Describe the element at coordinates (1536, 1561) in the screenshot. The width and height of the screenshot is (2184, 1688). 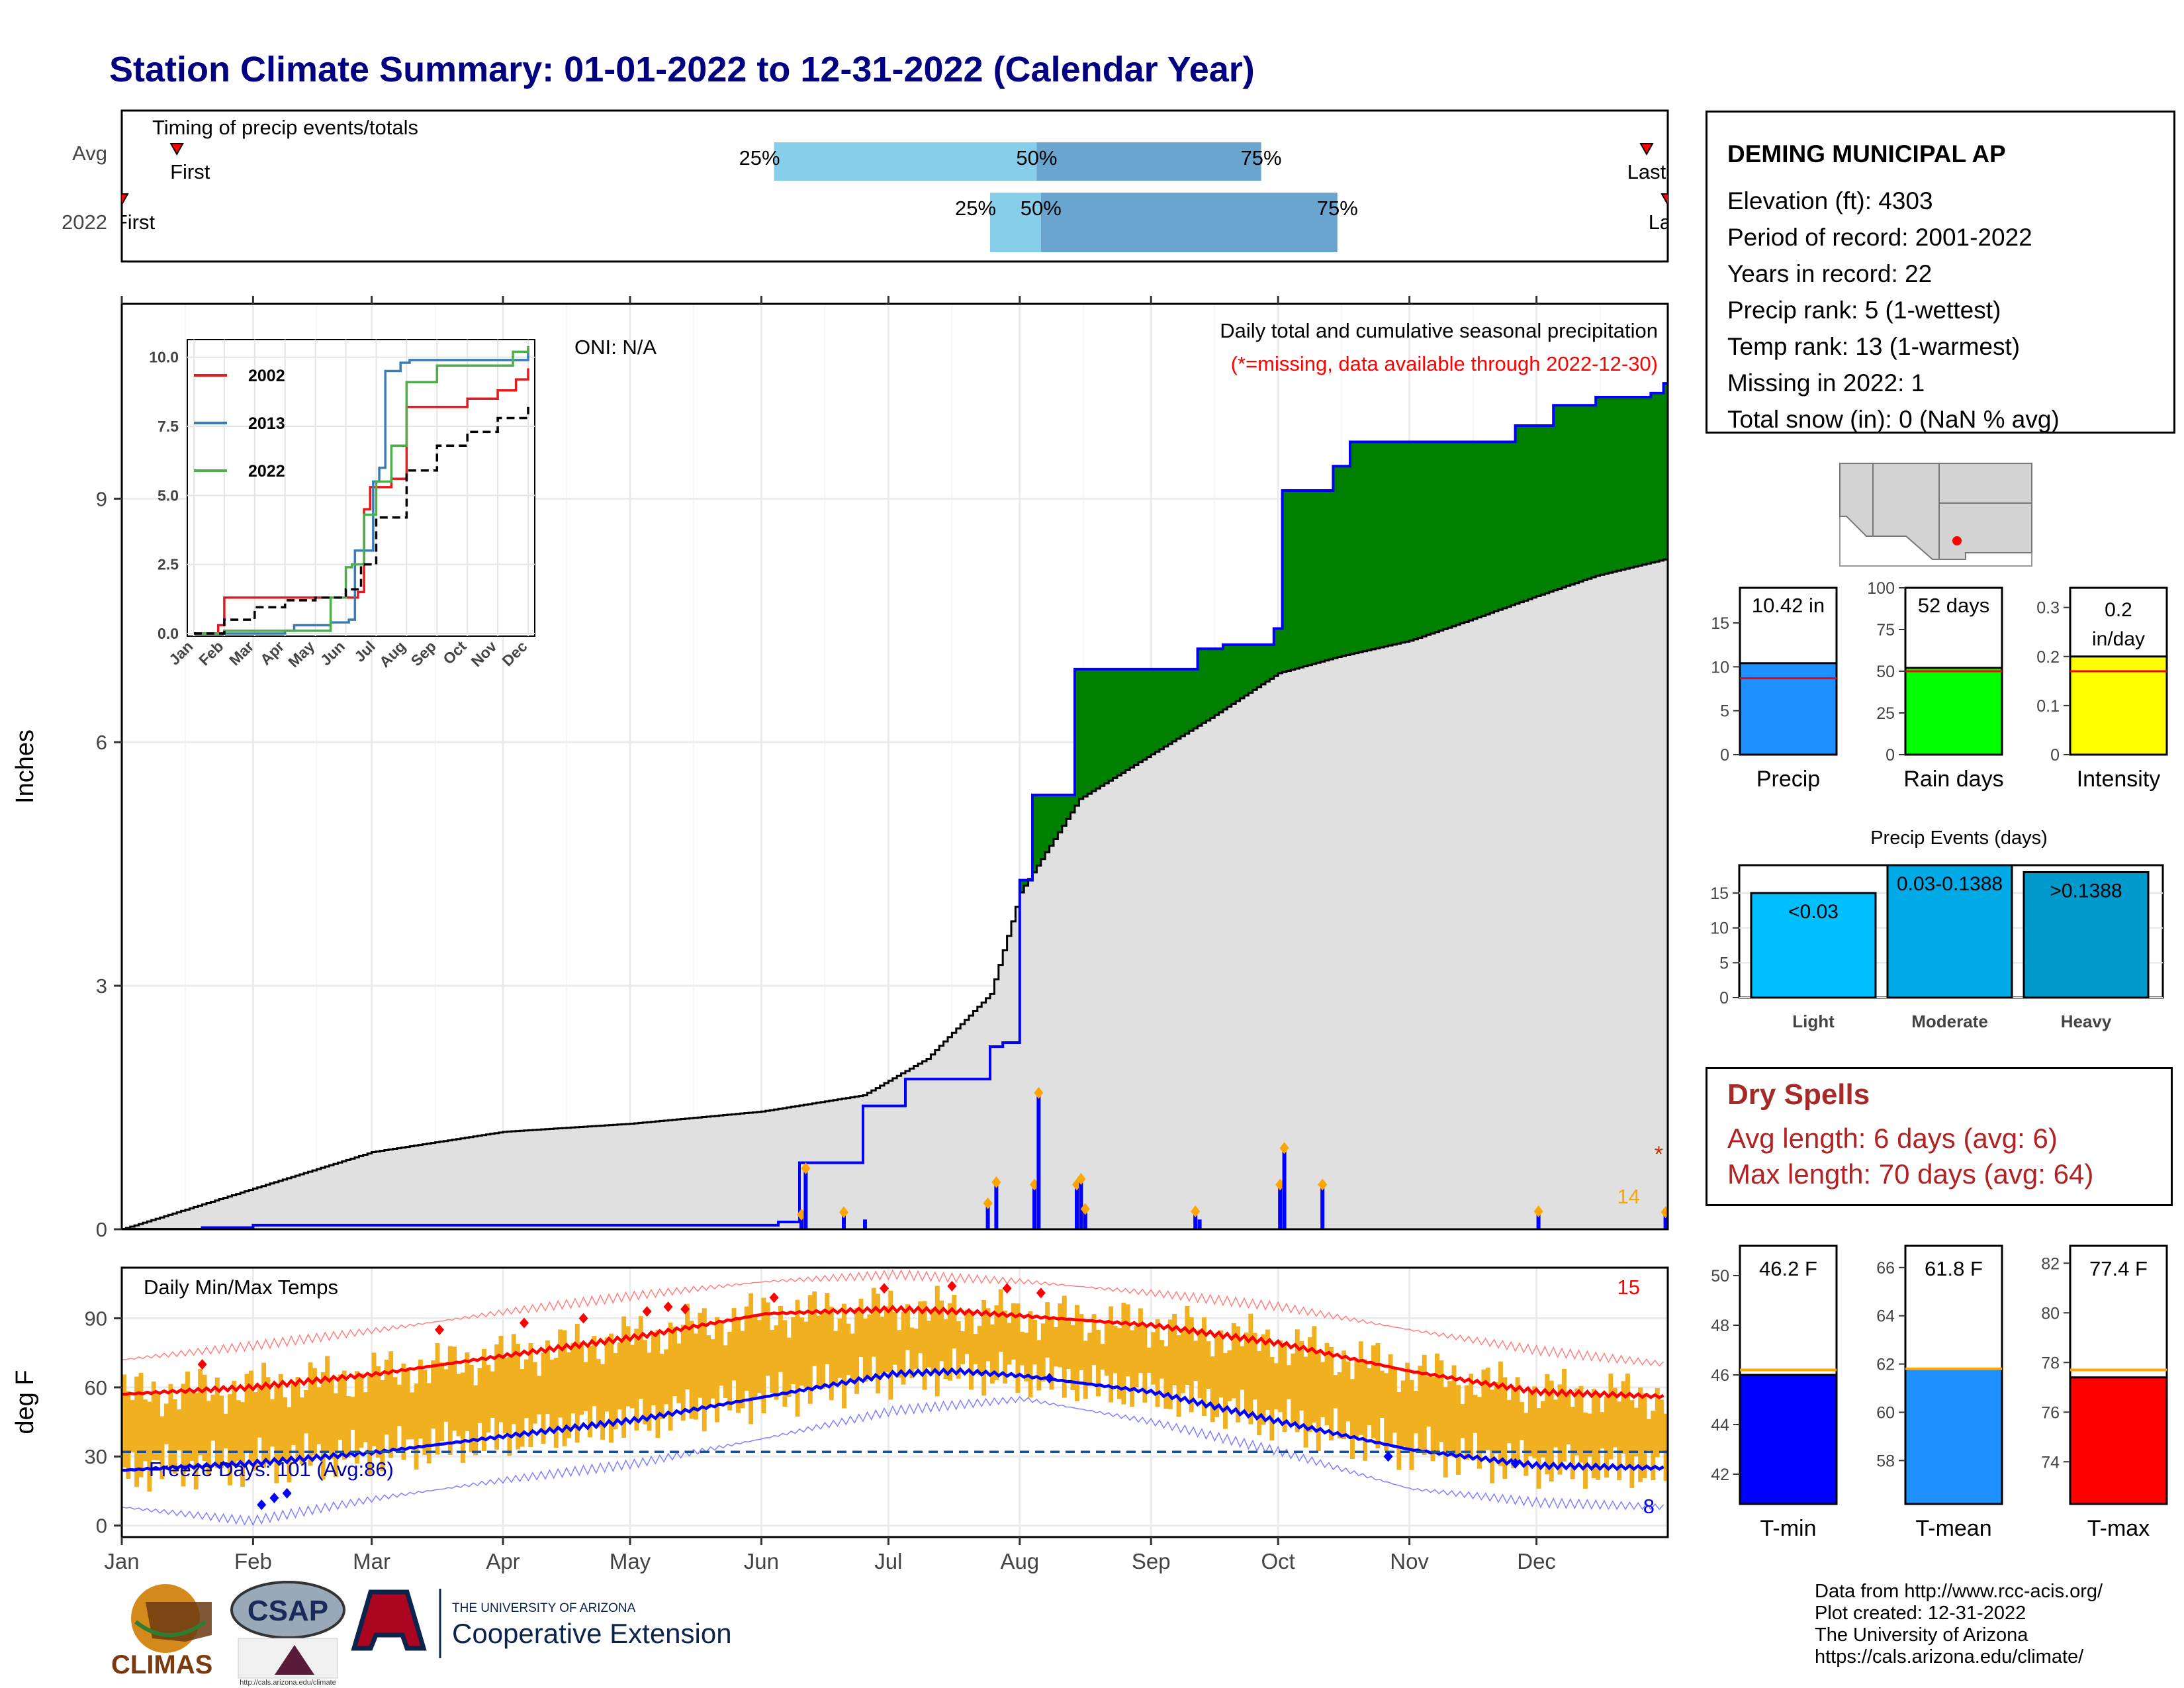
I see `month-label-Dec: Dec` at that location.